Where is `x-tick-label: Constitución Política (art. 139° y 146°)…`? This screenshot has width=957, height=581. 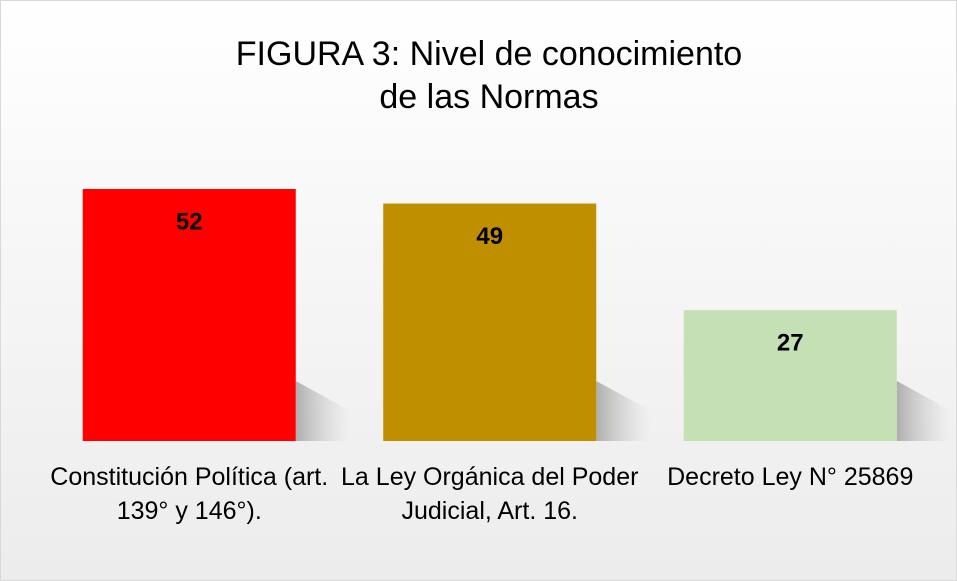
x-tick-label: Constitución Política (art. 139° y 146°)… is located at coordinates (189, 494).